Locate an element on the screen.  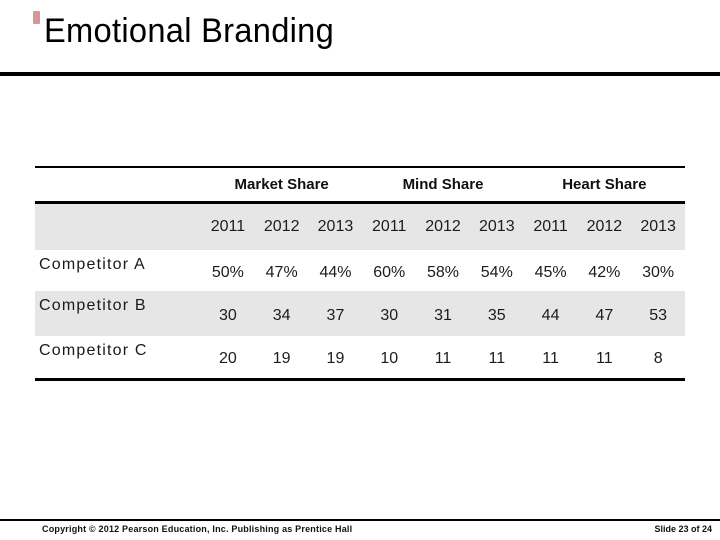
row-label: Competitor B is located at coordinates (93, 305).